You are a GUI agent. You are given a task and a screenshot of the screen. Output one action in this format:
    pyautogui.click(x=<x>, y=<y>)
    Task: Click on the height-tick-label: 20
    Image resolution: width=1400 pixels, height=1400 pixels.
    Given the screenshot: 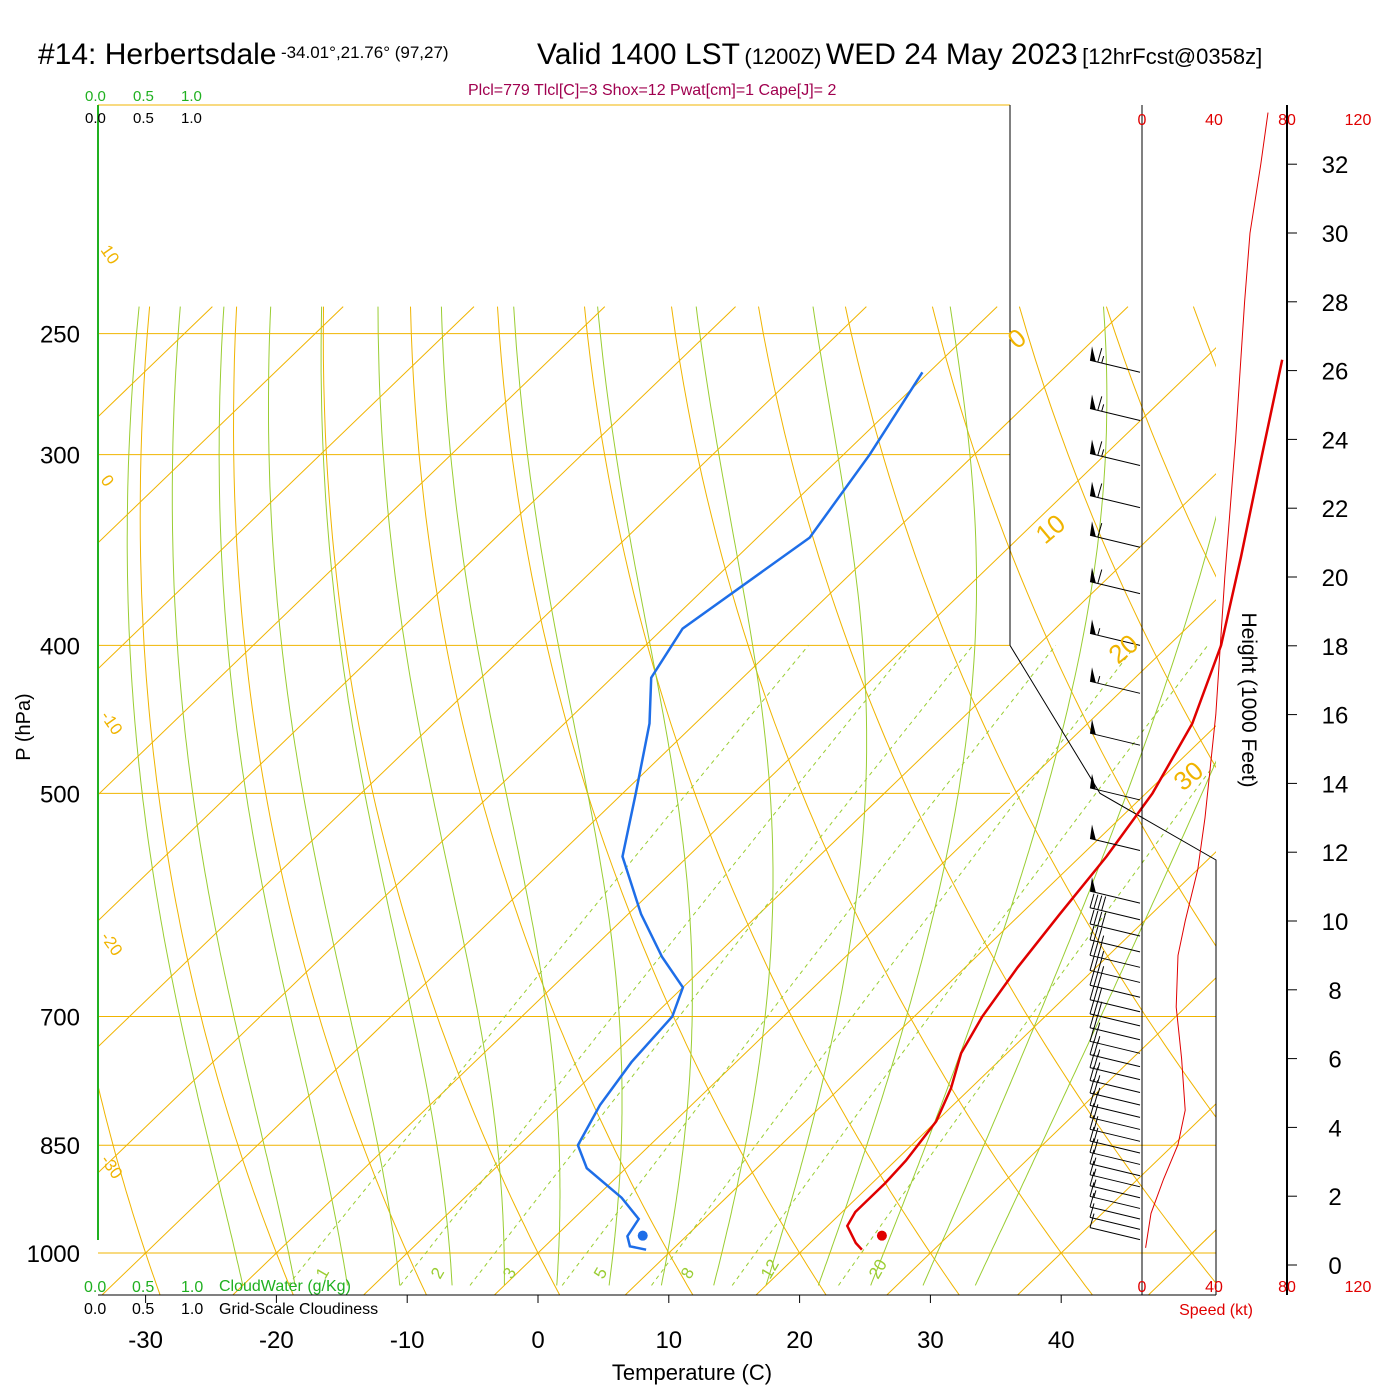 What is the action you would take?
    pyautogui.click(x=1335, y=578)
    